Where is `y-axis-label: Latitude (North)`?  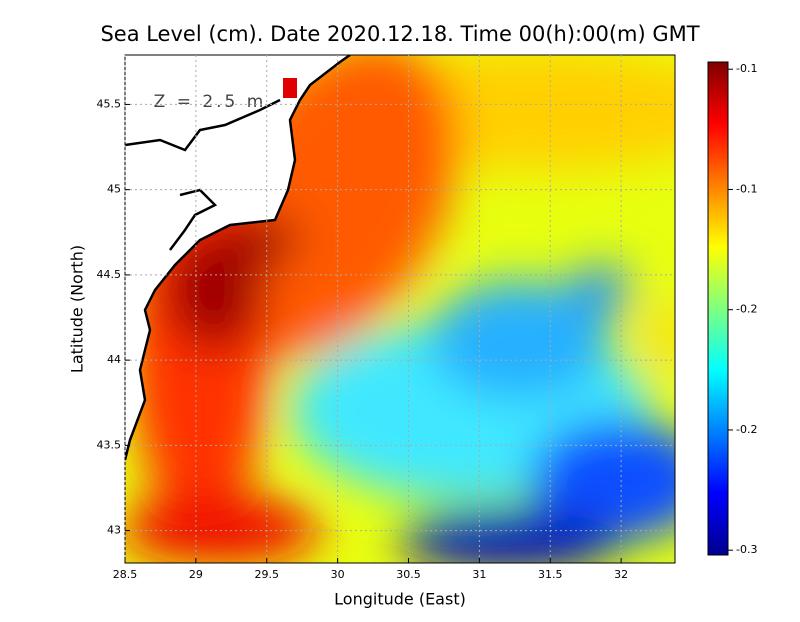 y-axis-label: Latitude (North) is located at coordinates (77, 309).